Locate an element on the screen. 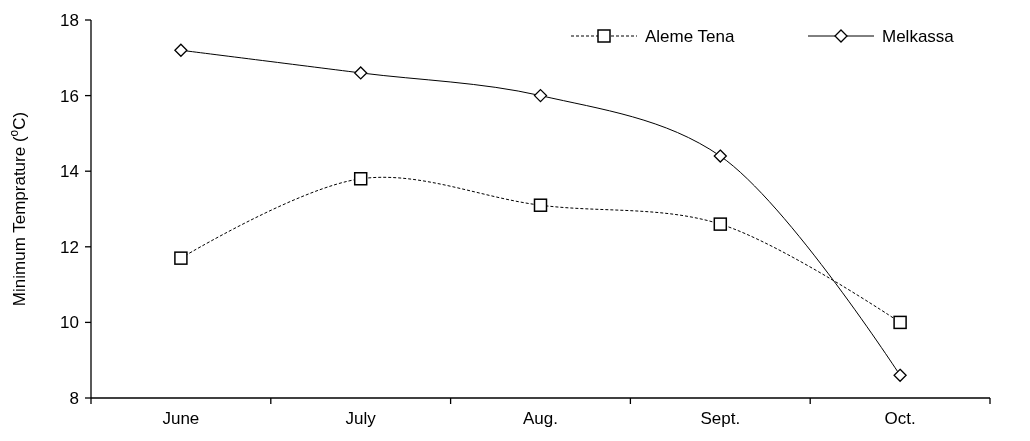  y-tick-label: 12 is located at coordinates (69, 247).